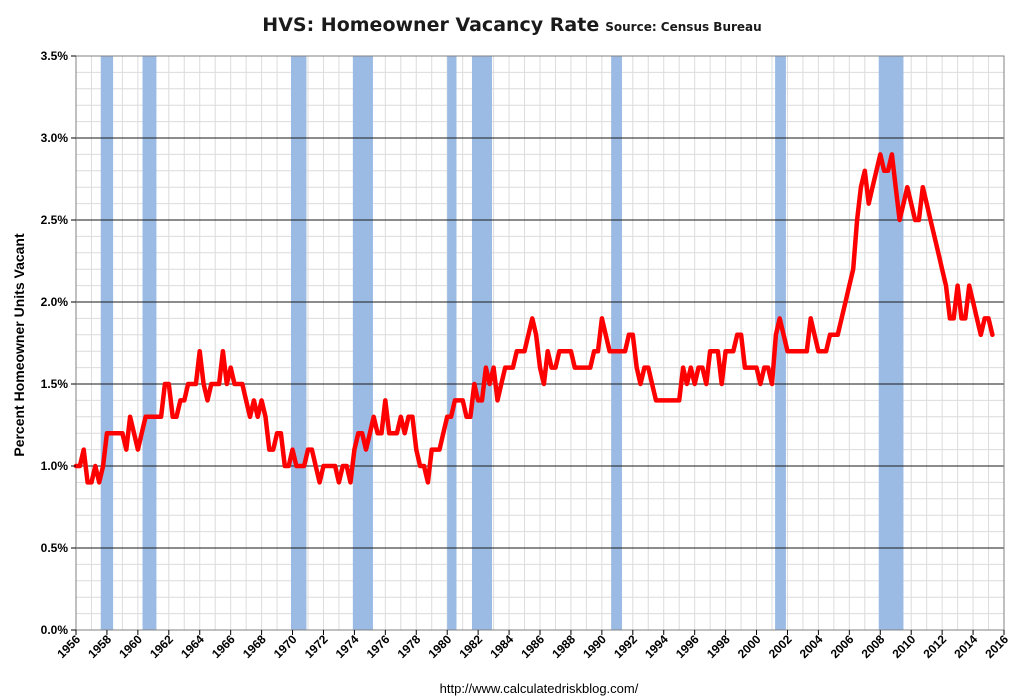  What do you see at coordinates (55, 220) in the screenshot?
I see `y-tick-label: 2.5%` at bounding box center [55, 220].